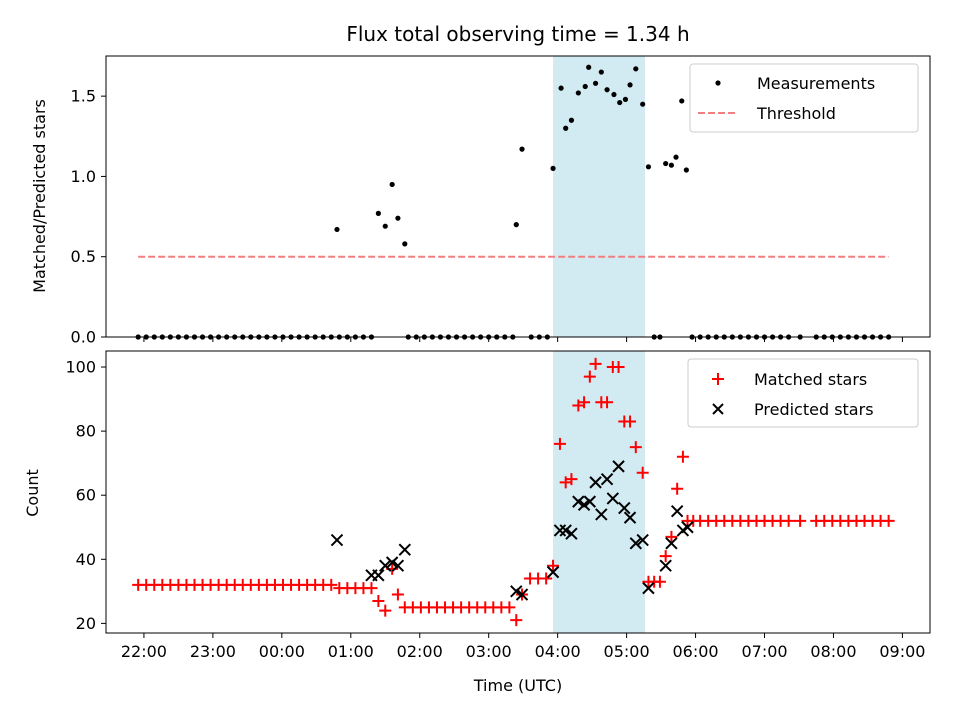 The width and height of the screenshot is (960, 720). What do you see at coordinates (804, 98) in the screenshot?
I see `top-legend-box` at bounding box center [804, 98].